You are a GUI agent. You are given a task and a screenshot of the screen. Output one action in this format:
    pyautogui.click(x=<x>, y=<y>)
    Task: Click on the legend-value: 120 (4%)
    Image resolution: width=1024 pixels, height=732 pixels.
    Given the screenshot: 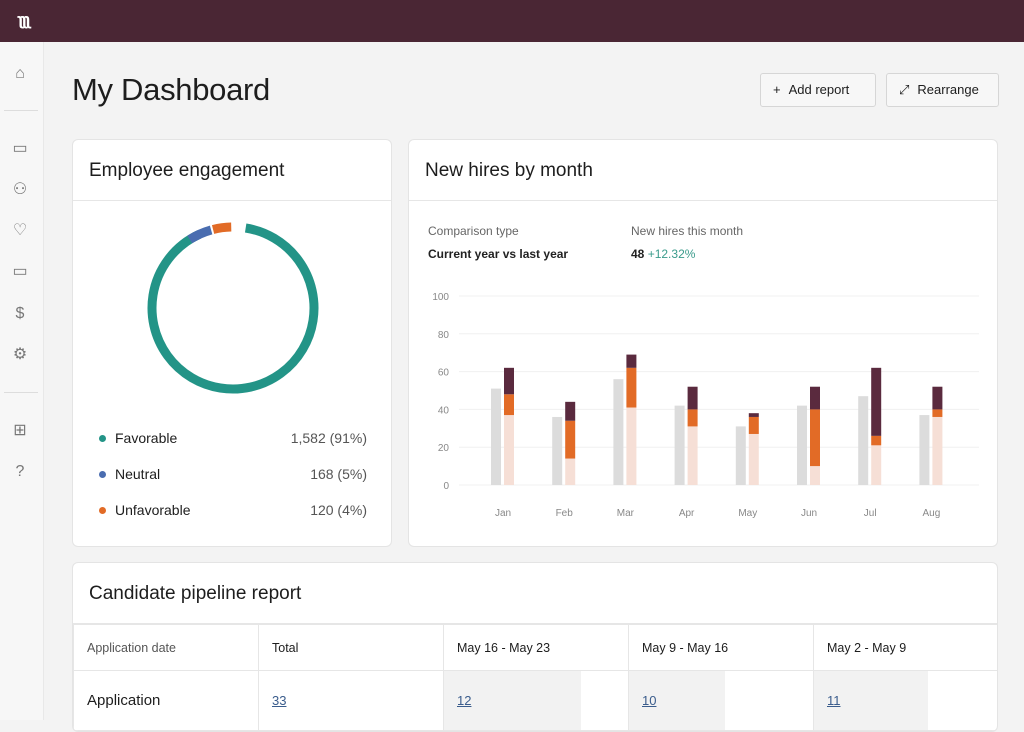 What is the action you would take?
    pyautogui.click(x=338, y=510)
    